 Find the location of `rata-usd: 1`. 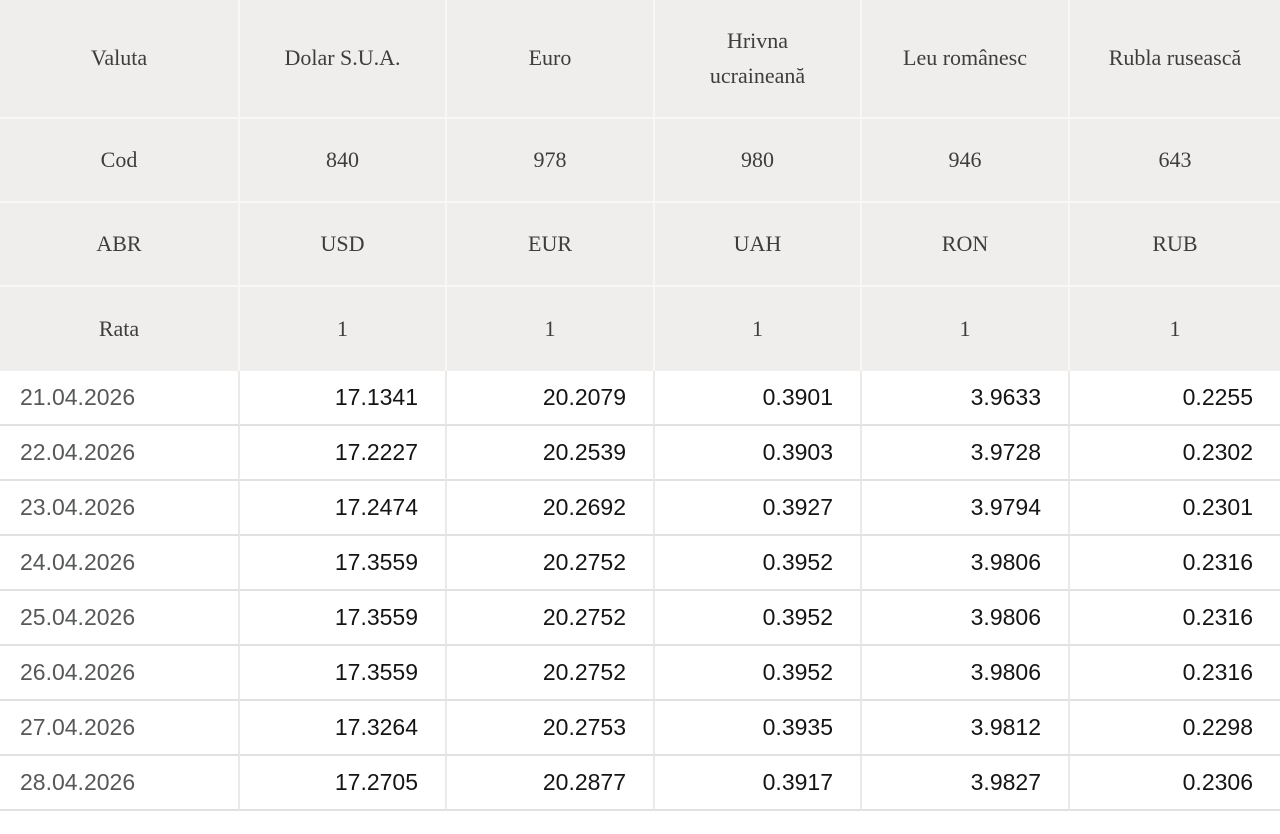

rata-usd: 1 is located at coordinates (343, 329).